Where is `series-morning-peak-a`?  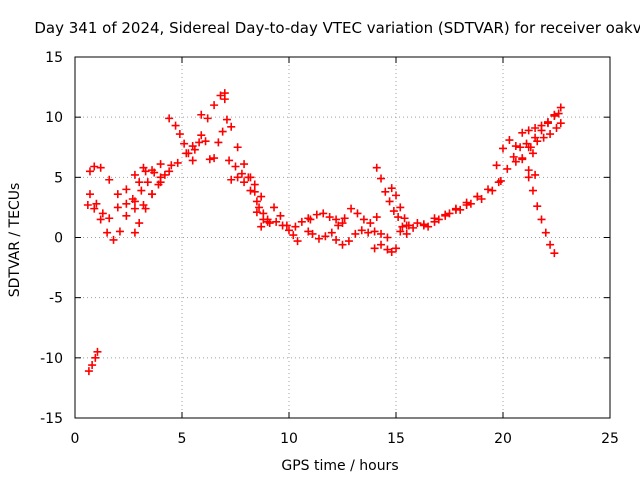
series-morning-peak-a is located at coordinates (181, 139).